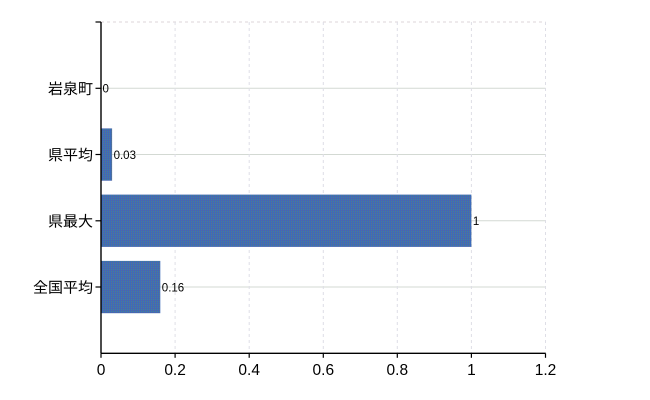 This screenshot has width=650, height=400. Describe the element at coordinates (324, 370) in the screenshot. I see `svg-text: 0.6` at that location.